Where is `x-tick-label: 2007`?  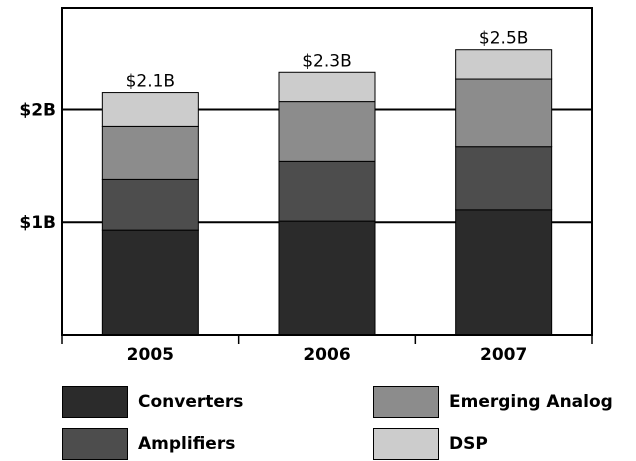
x-tick-label: 2007 is located at coordinates (503, 355).